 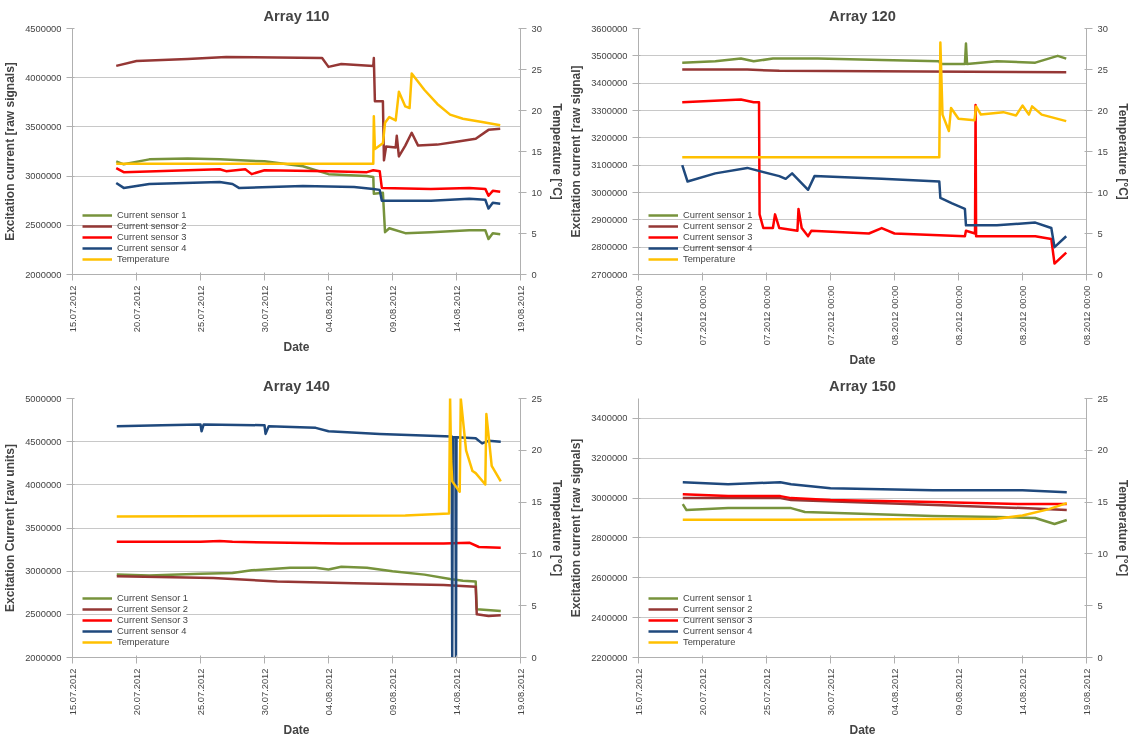 What do you see at coordinates (10, 528) in the screenshot?
I see `y-axis-title: Excitation Current [raw units]` at bounding box center [10, 528].